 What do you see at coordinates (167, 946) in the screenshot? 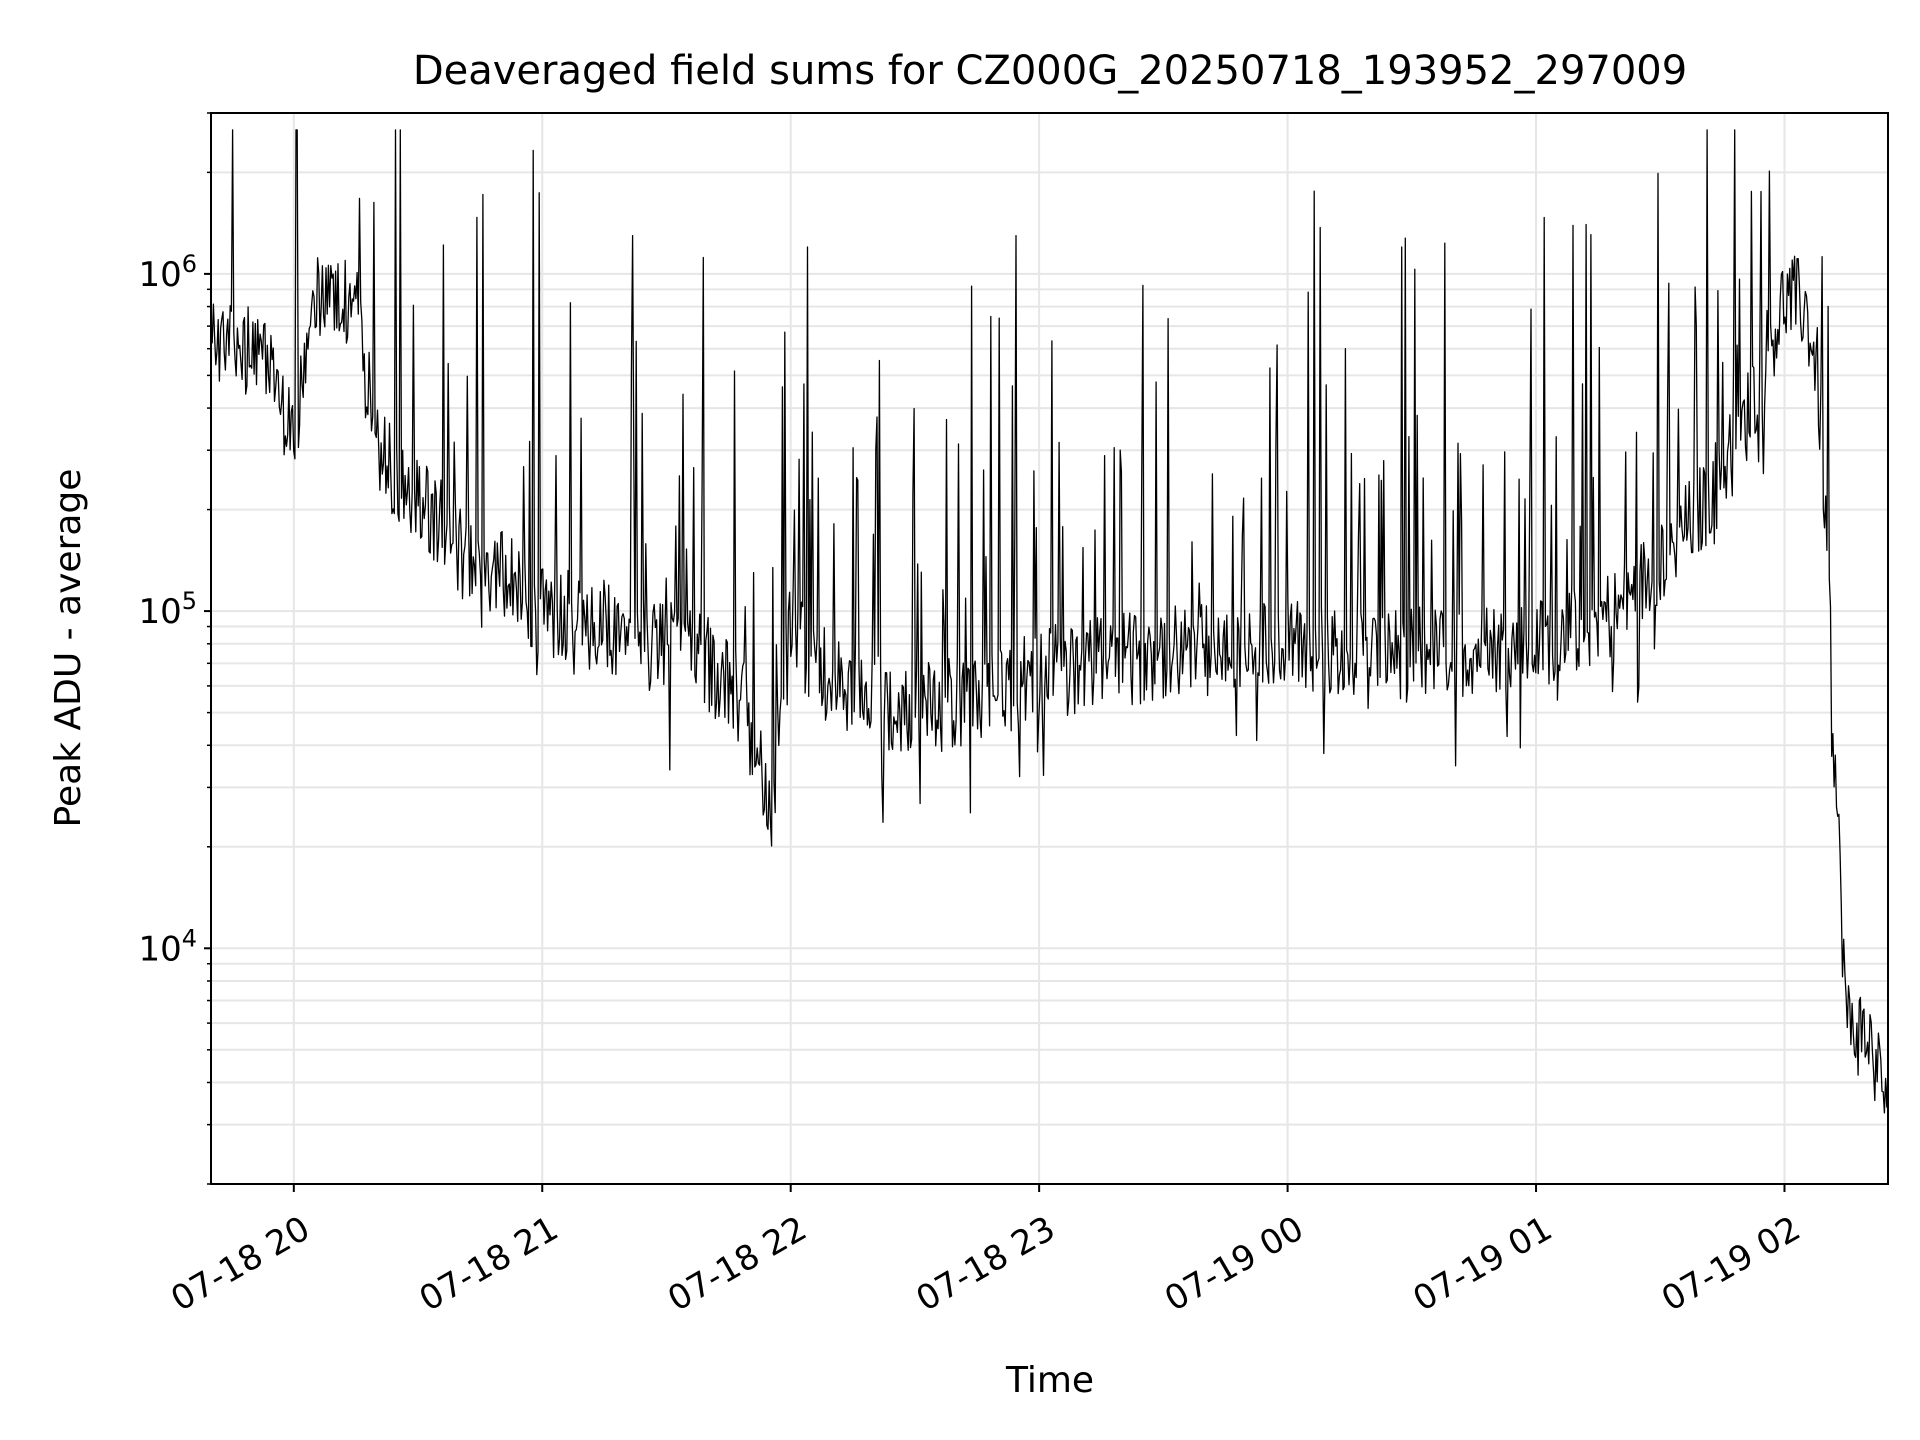
I see `y-tick-label: 10⁴` at bounding box center [167, 946].